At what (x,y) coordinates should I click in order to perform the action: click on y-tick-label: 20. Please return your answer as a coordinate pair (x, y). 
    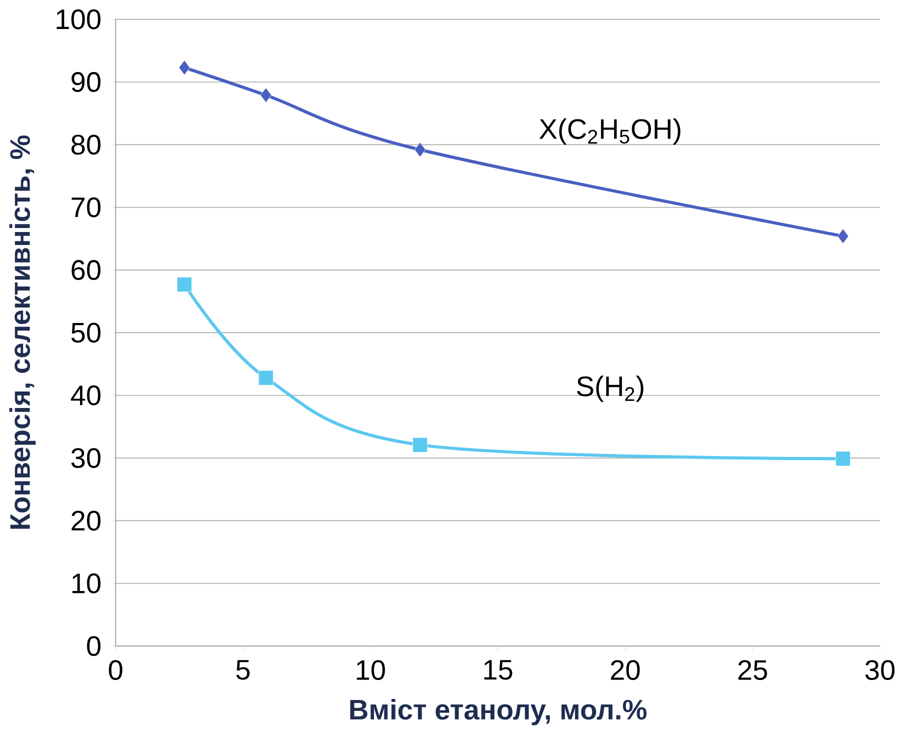
    Looking at the image, I should click on (86, 520).